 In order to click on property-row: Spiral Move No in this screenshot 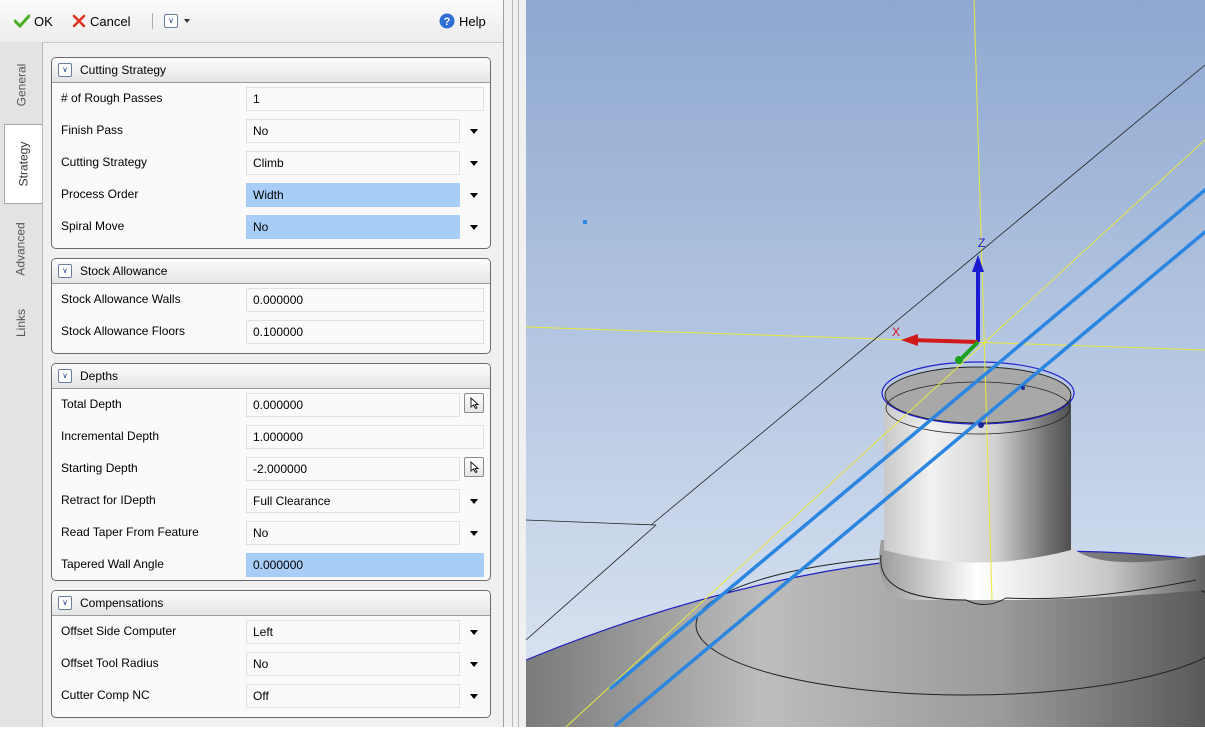, I will do `click(271, 227)`.